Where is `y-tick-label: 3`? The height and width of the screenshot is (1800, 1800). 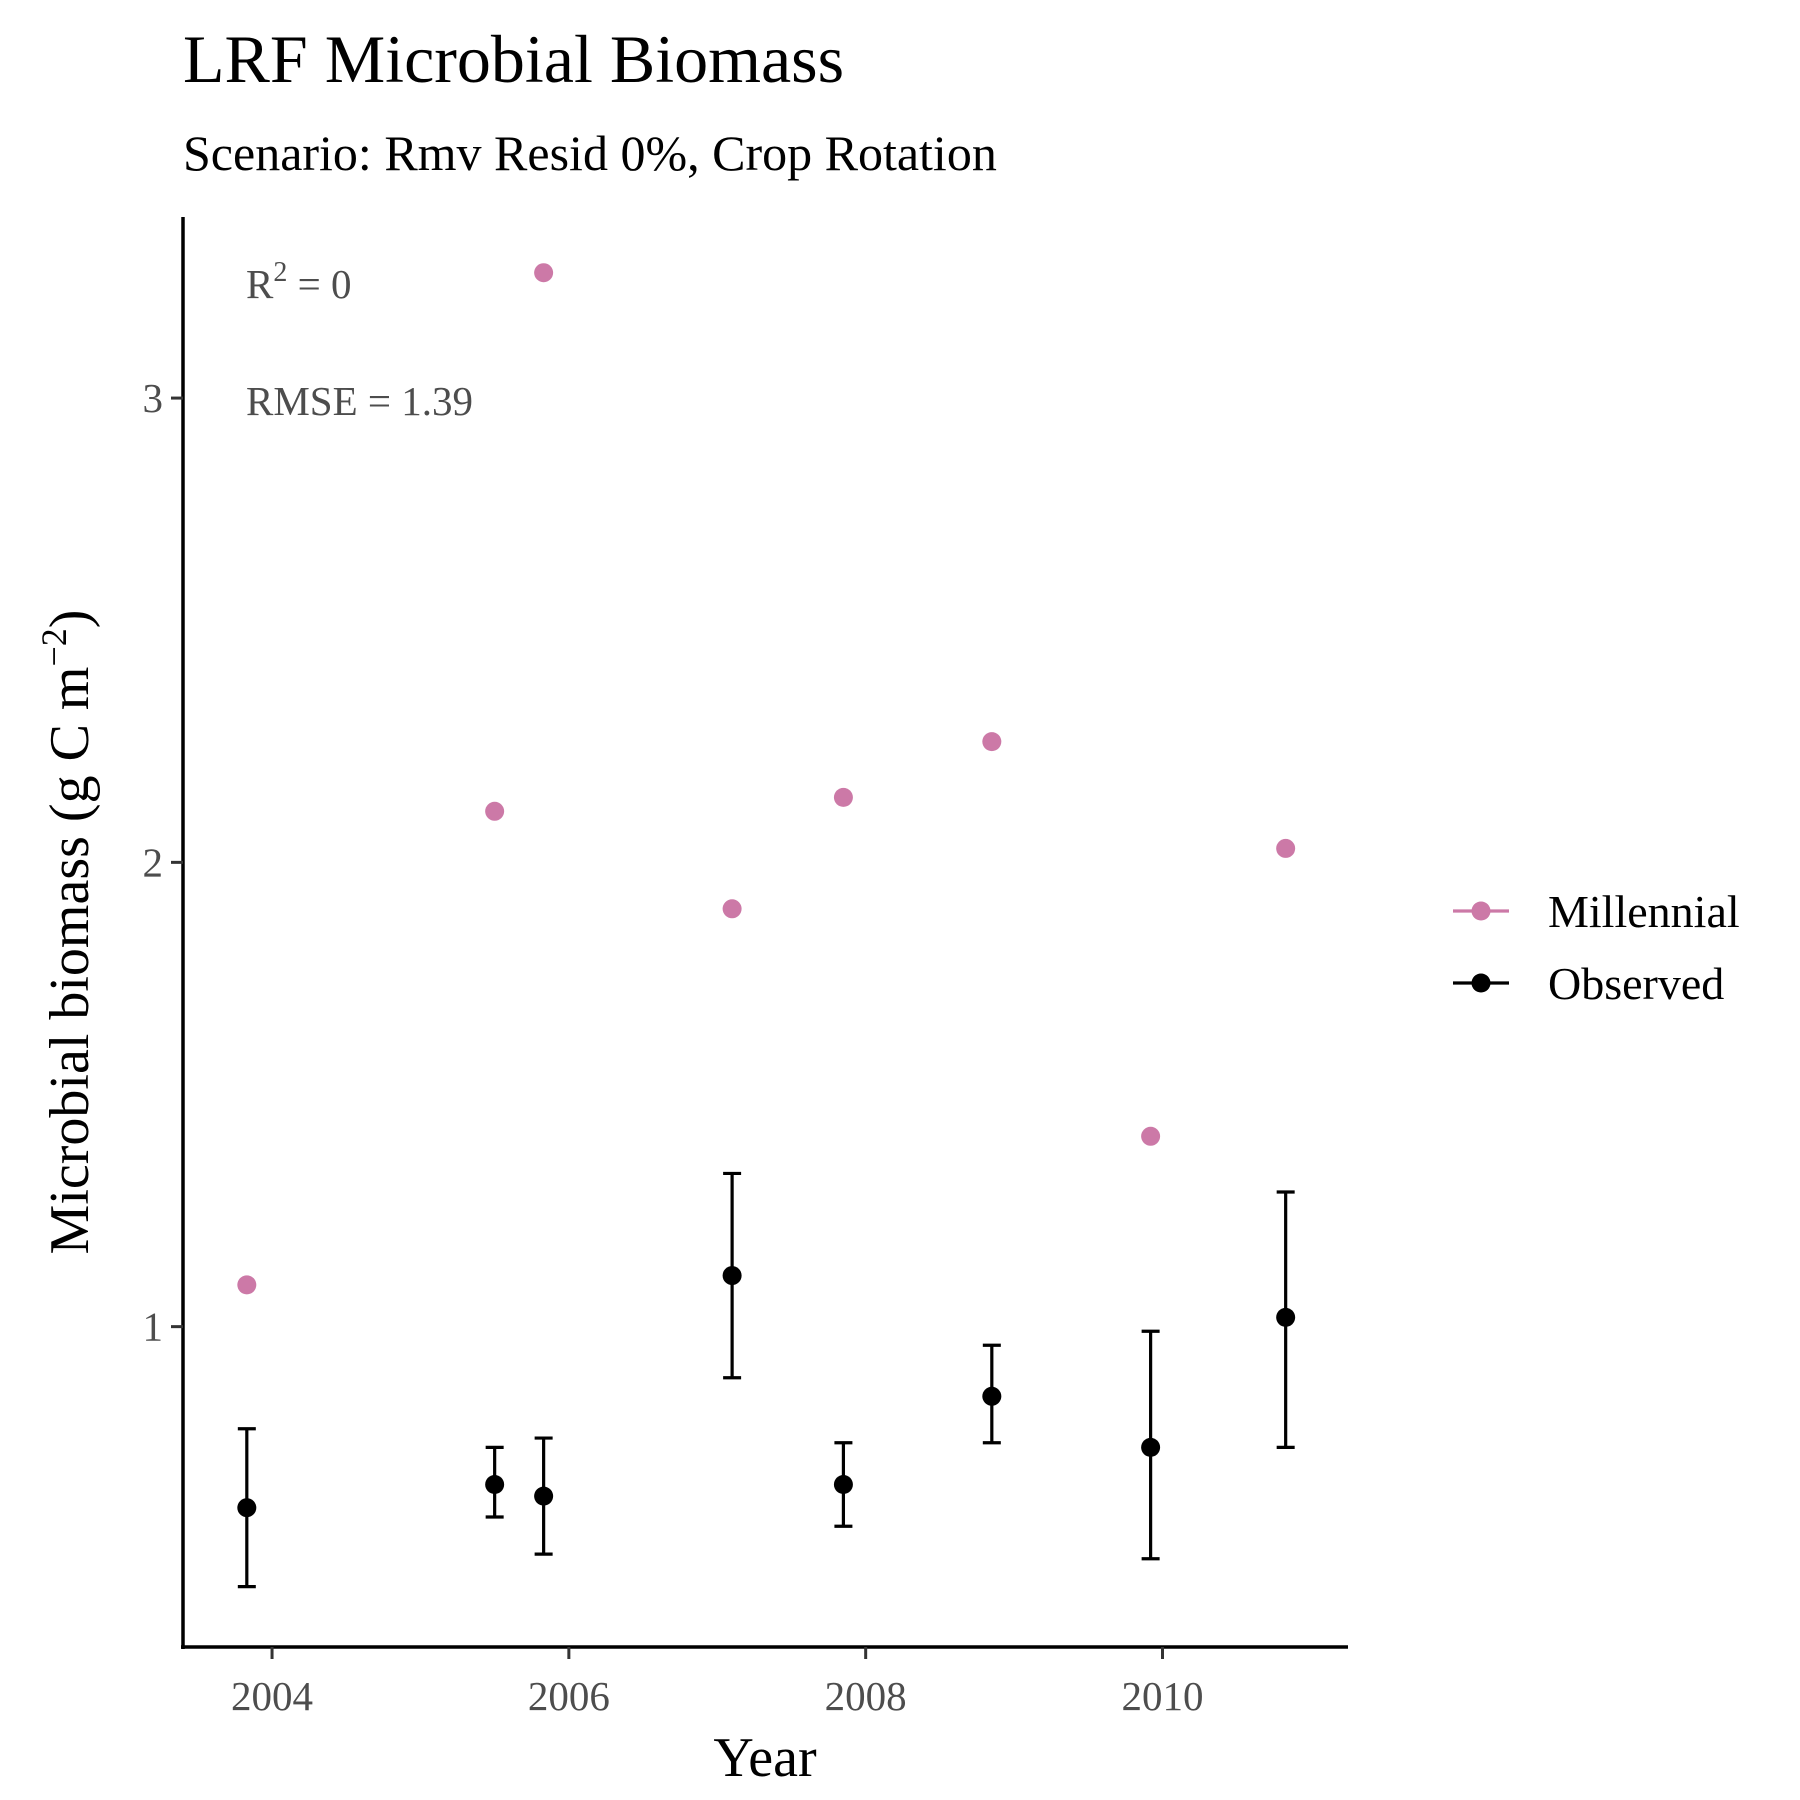
y-tick-label: 3 is located at coordinates (153, 398).